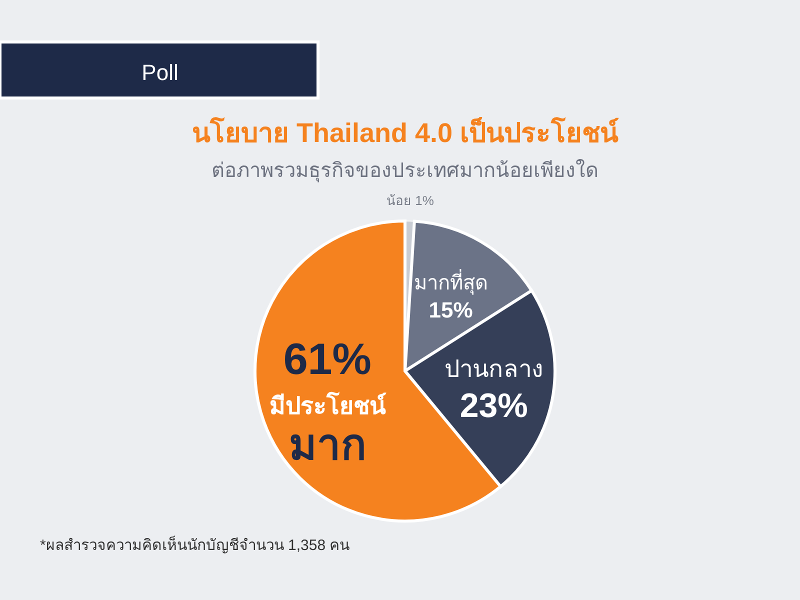  What do you see at coordinates (450, 310) in the screenshot?
I see `data-label: 15%` at bounding box center [450, 310].